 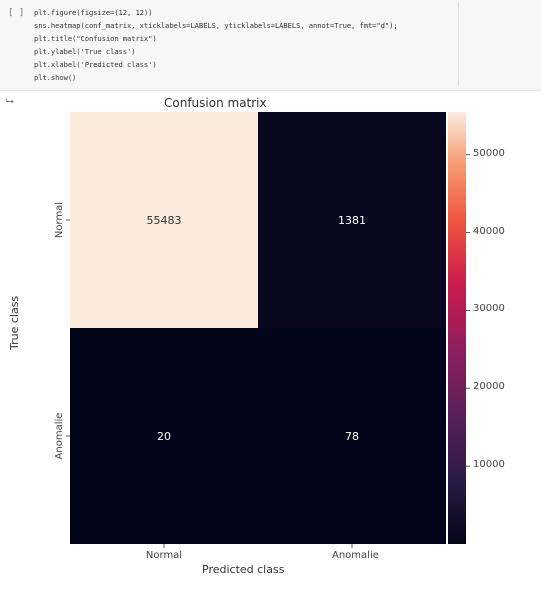 What do you see at coordinates (164, 555) in the screenshot?
I see `x-tick-label: Normal` at bounding box center [164, 555].